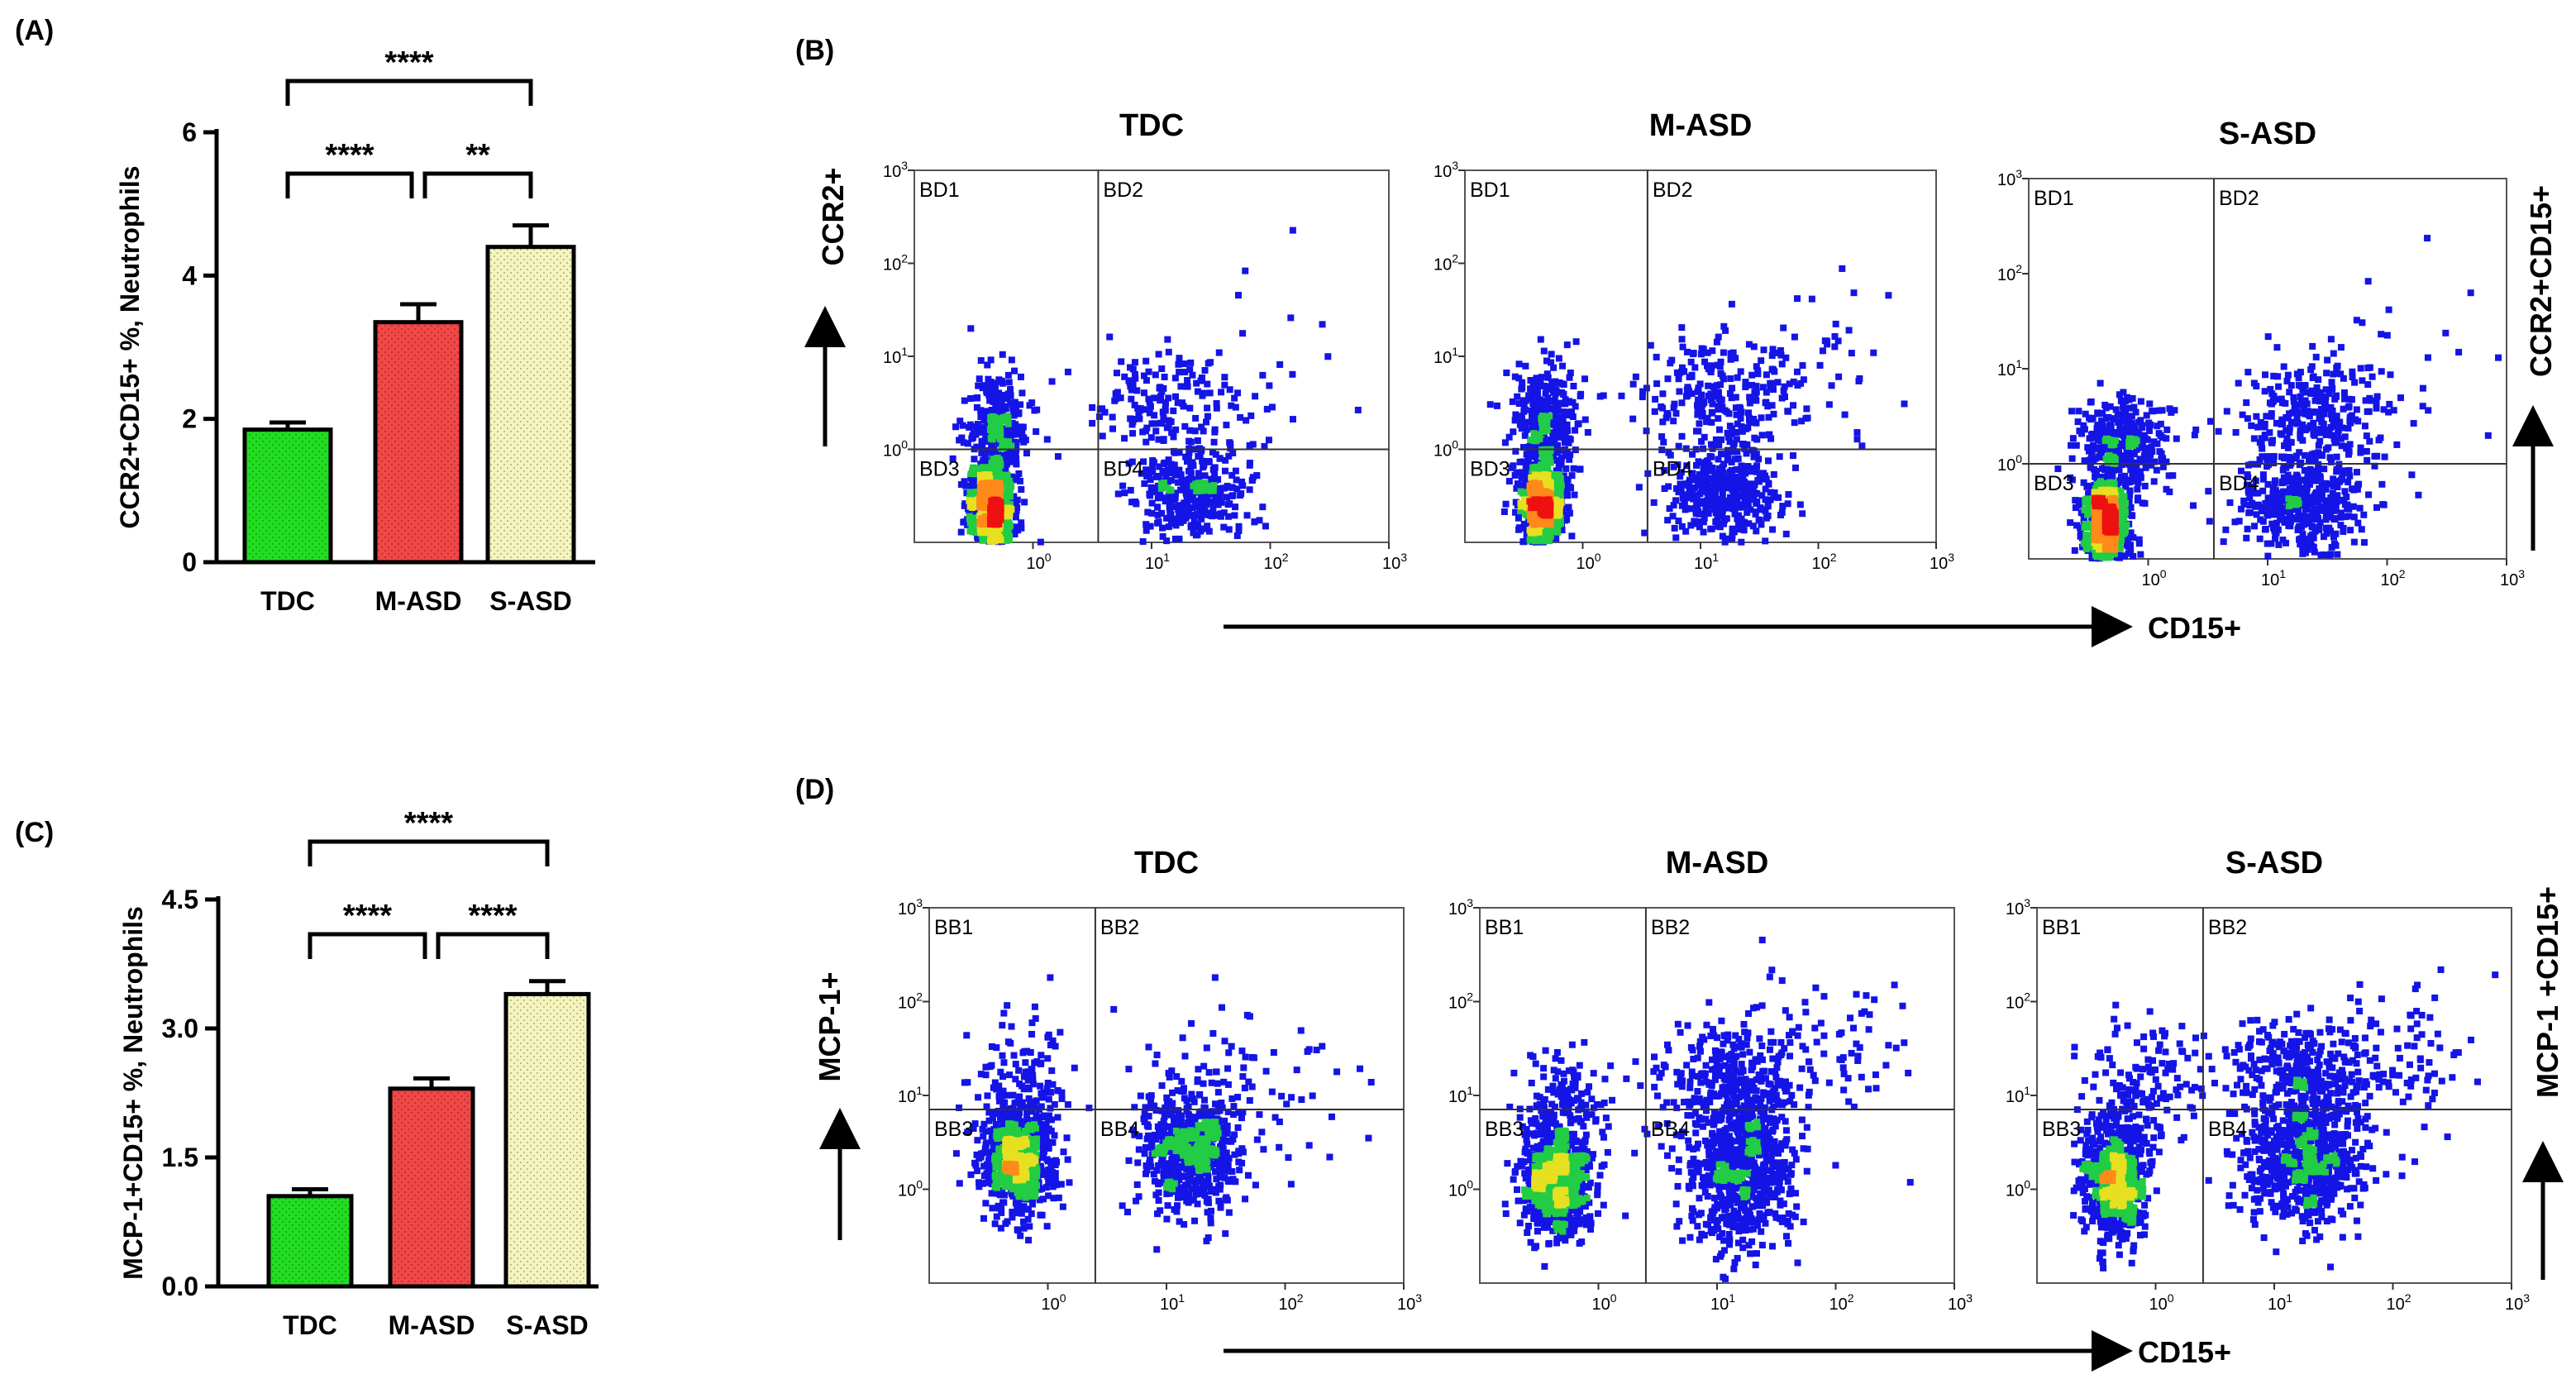 This screenshot has height=1379, width=2576. What do you see at coordinates (1942, 562) in the screenshot?
I see `x-tick-label: 10³` at bounding box center [1942, 562].